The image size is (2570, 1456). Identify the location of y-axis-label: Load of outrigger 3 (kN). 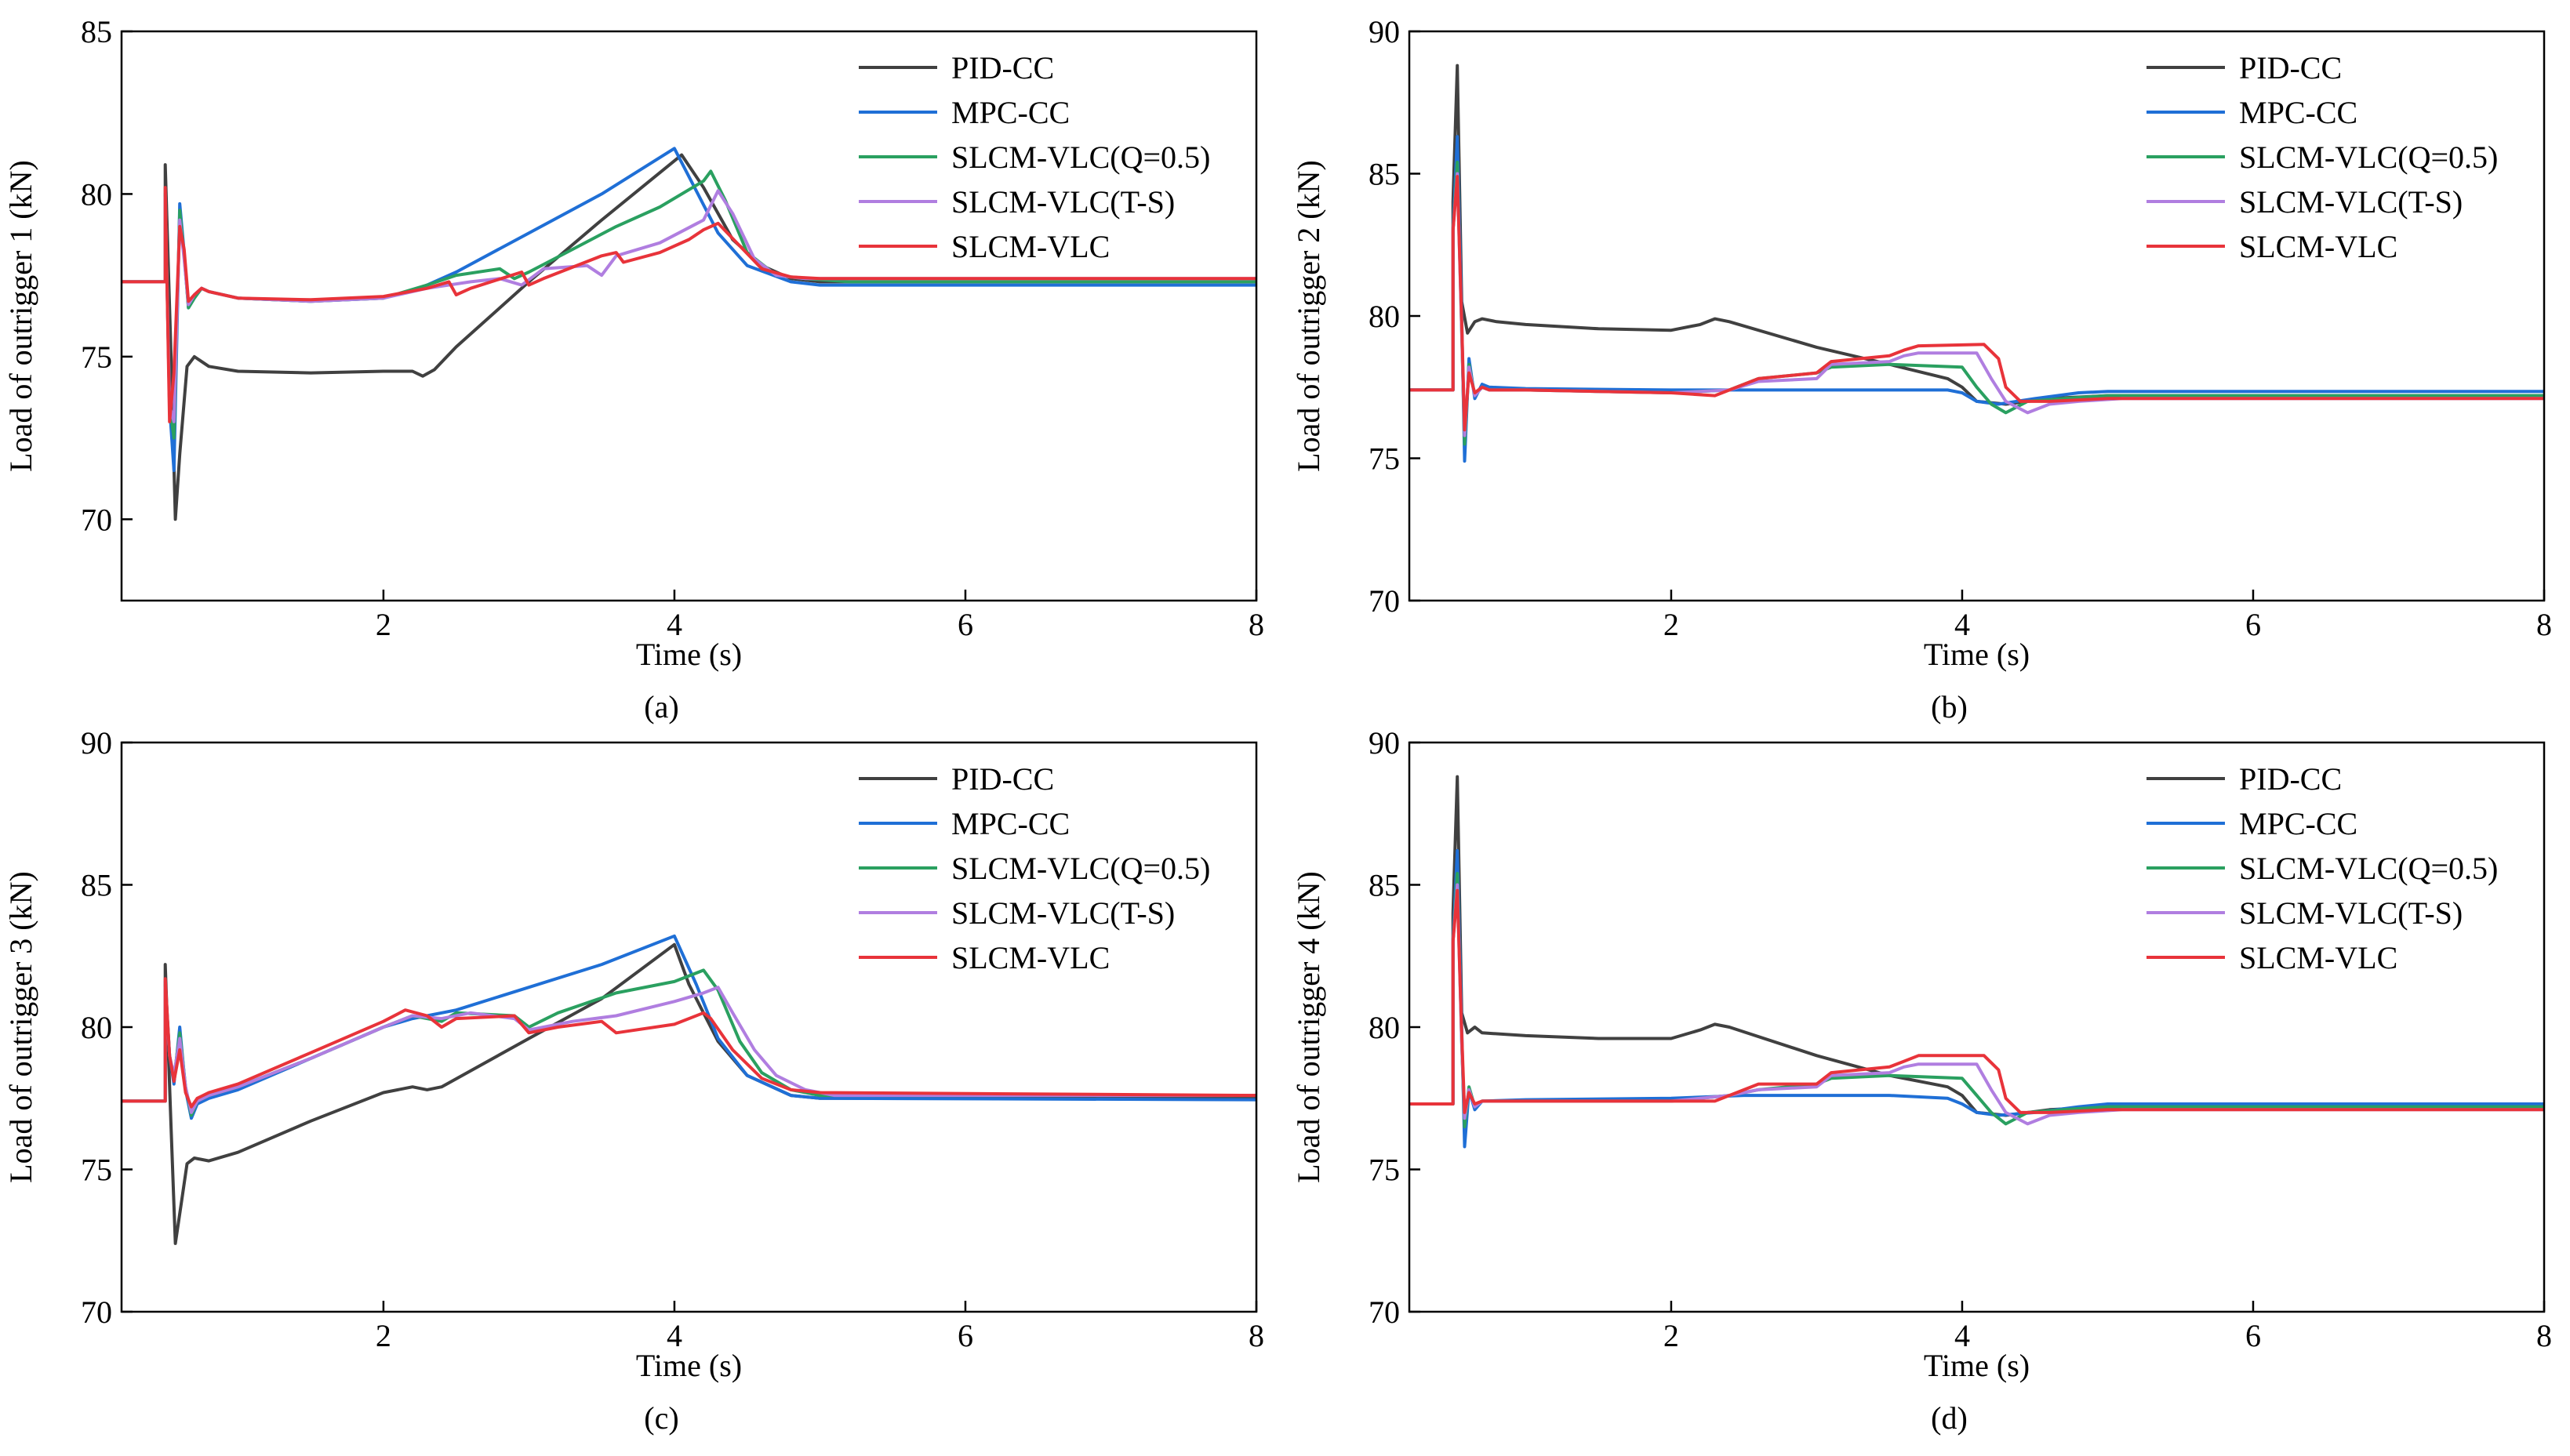
(20, 1027).